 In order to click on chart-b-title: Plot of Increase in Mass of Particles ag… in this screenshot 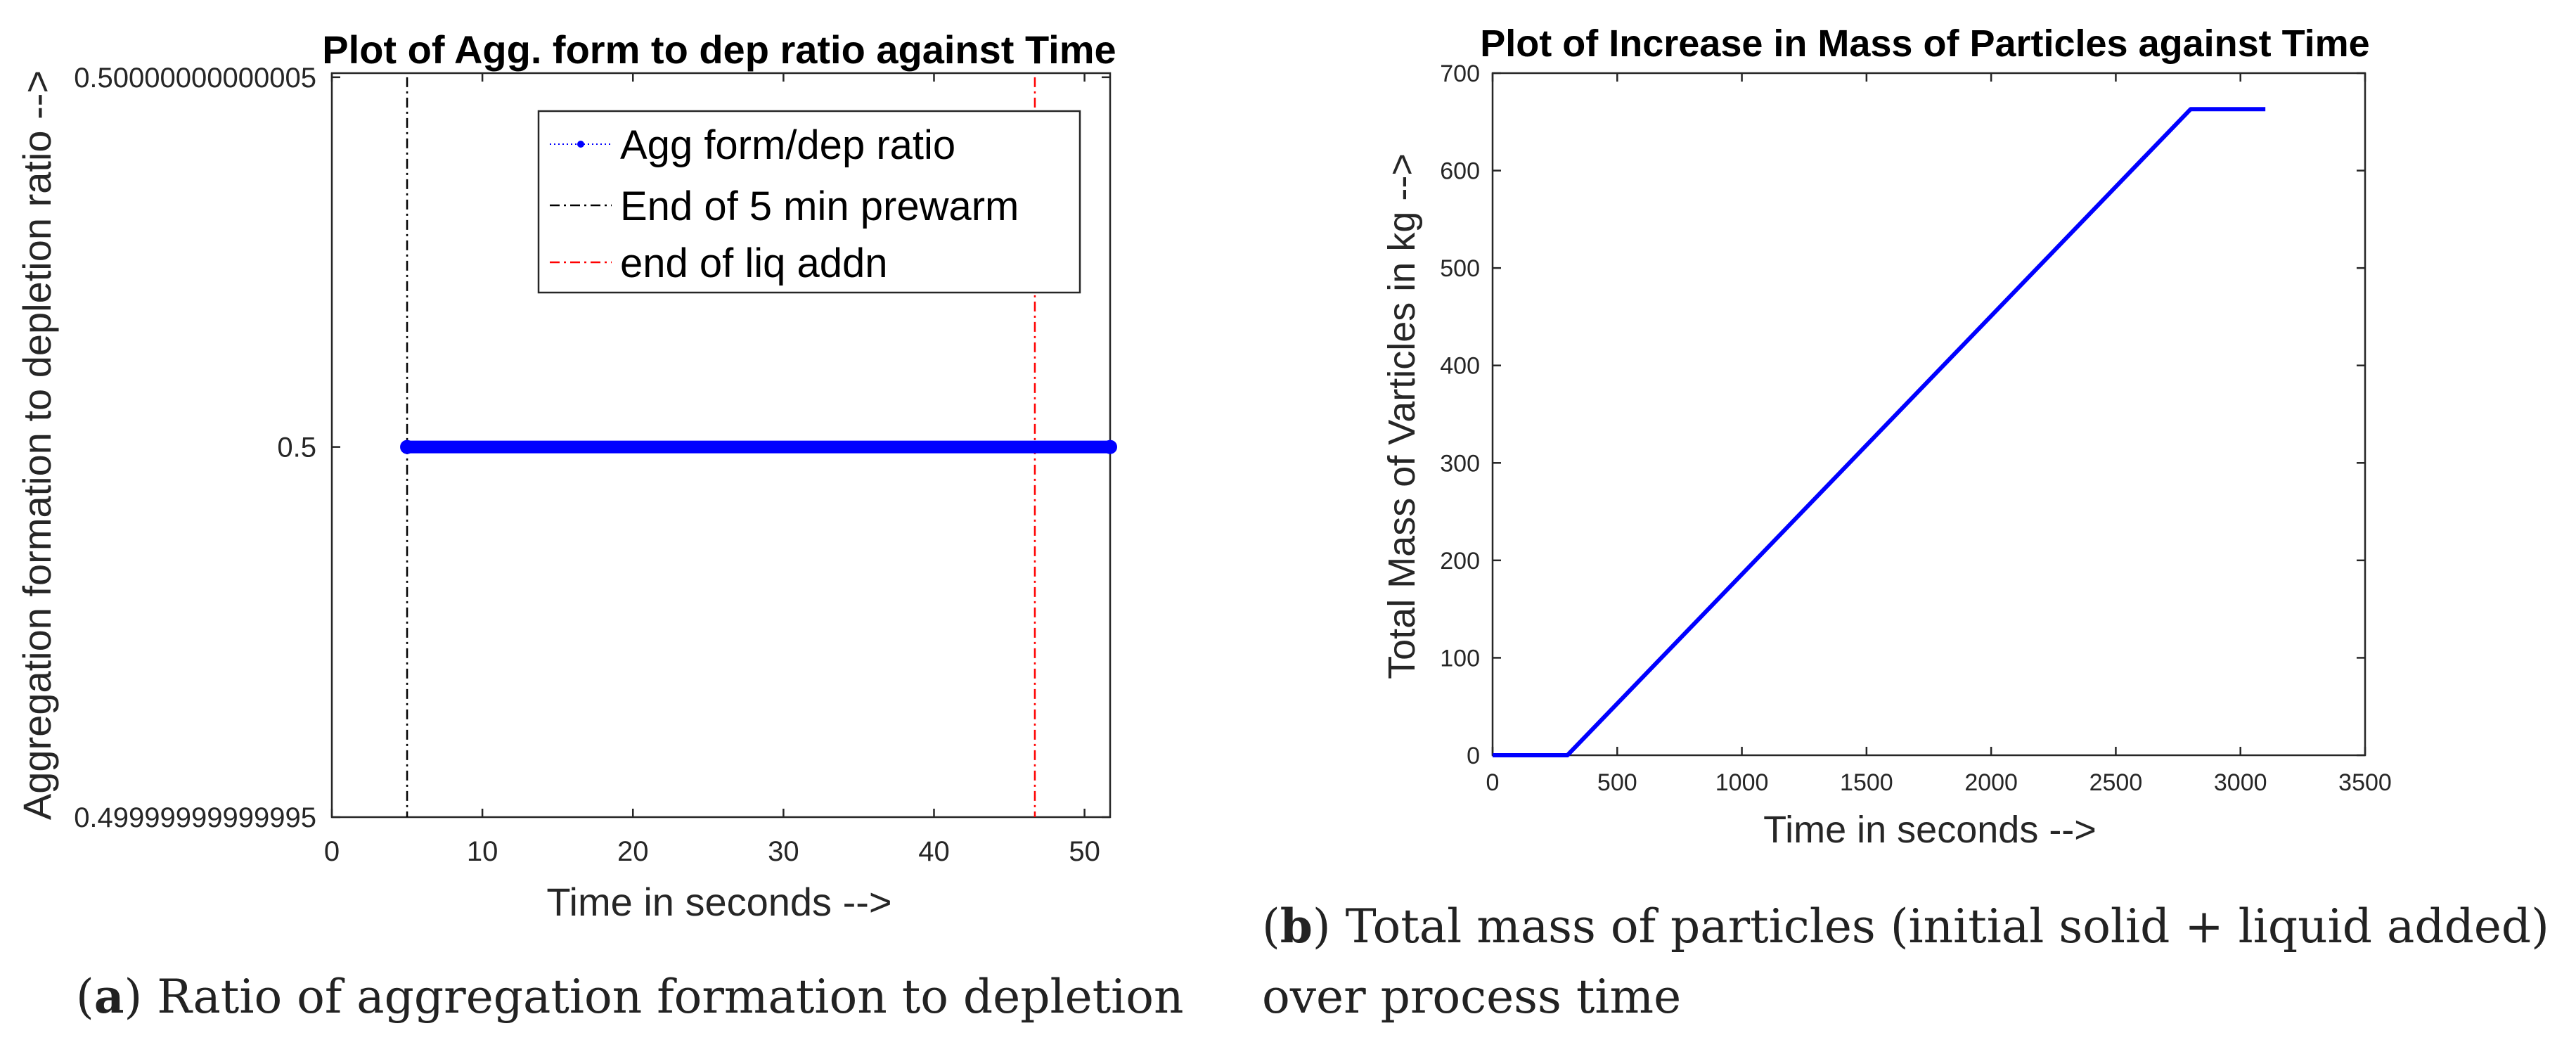, I will do `click(1924, 44)`.